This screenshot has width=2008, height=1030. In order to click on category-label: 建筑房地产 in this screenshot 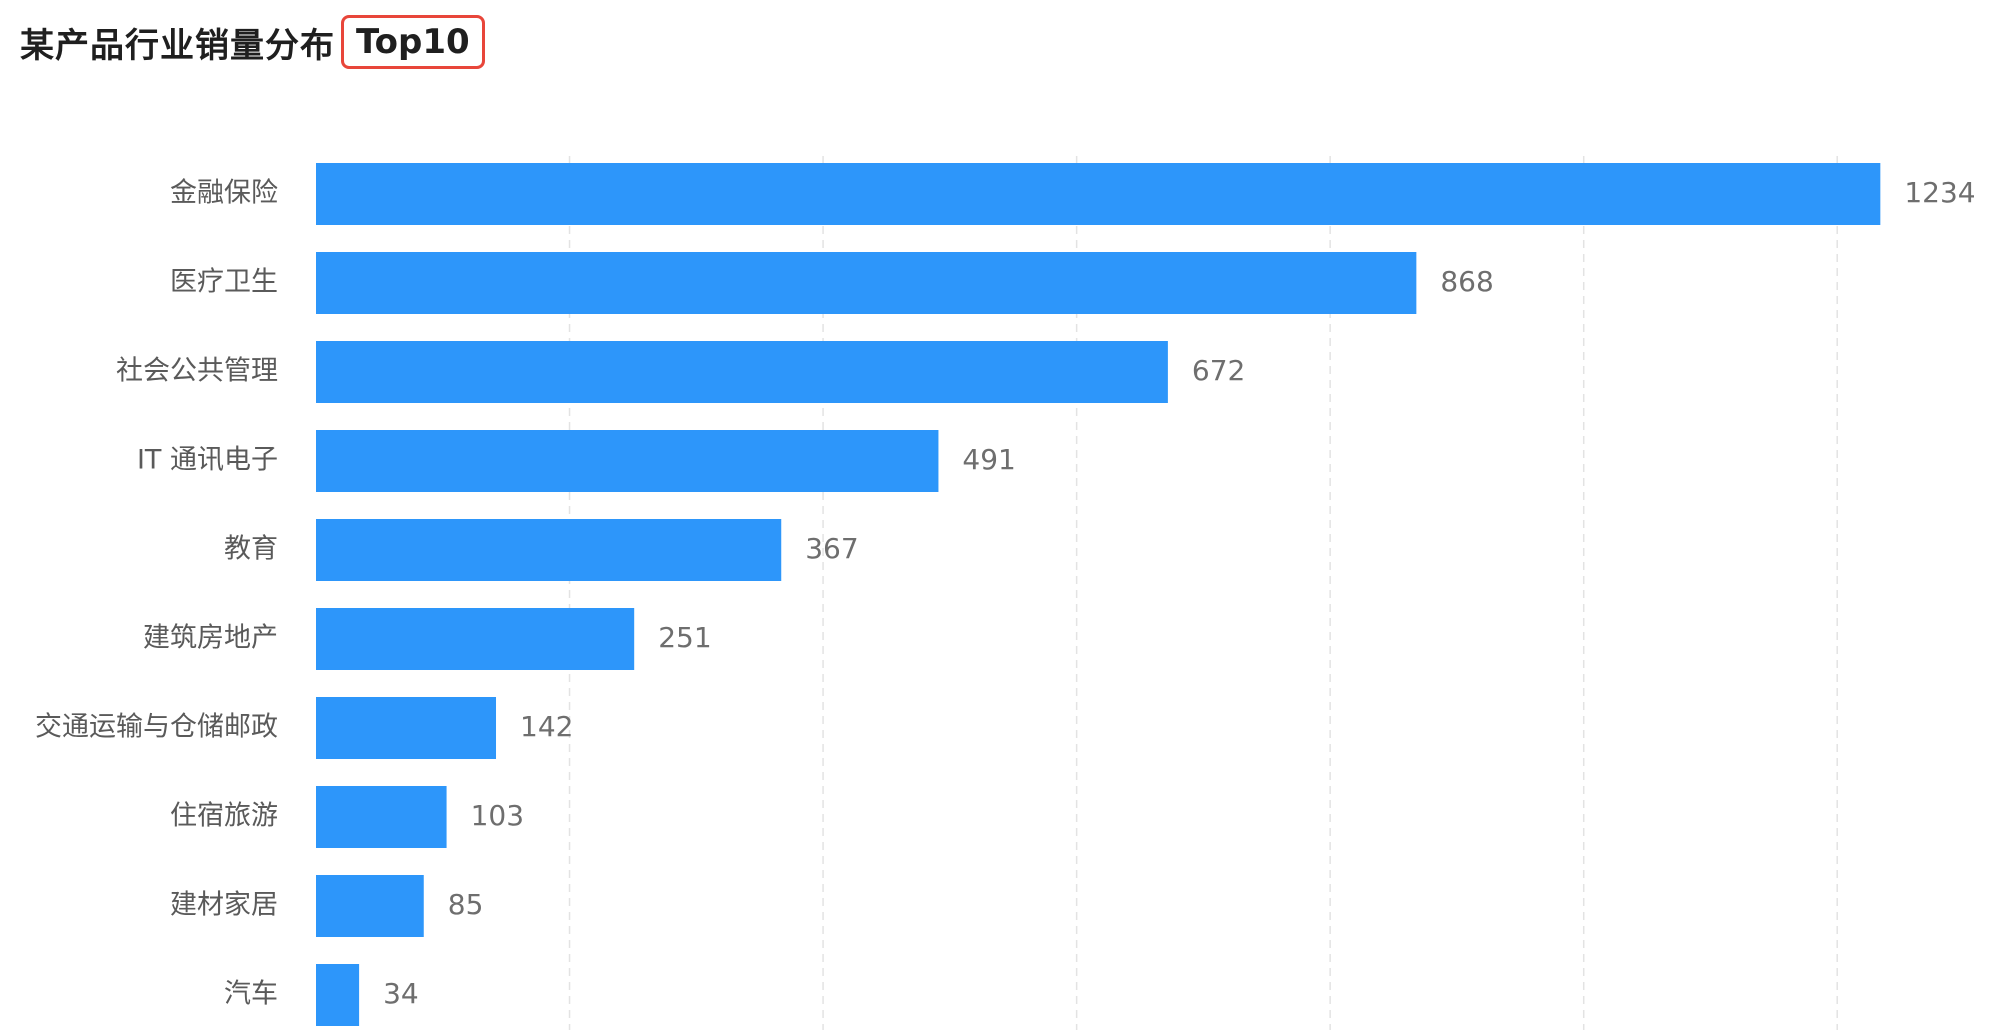, I will do `click(210, 638)`.